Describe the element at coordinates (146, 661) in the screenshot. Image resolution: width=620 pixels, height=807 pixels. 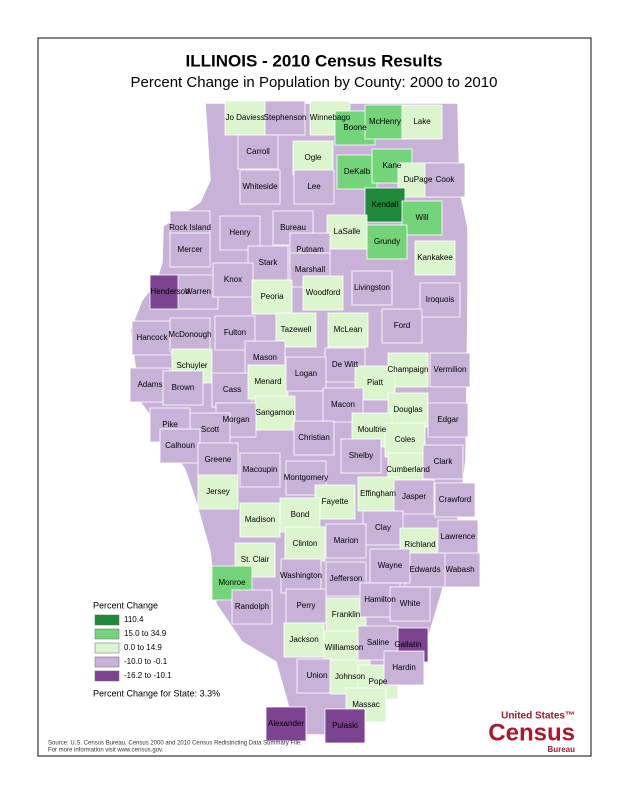
I see `legend-label: -10.0 to -0.1` at that location.